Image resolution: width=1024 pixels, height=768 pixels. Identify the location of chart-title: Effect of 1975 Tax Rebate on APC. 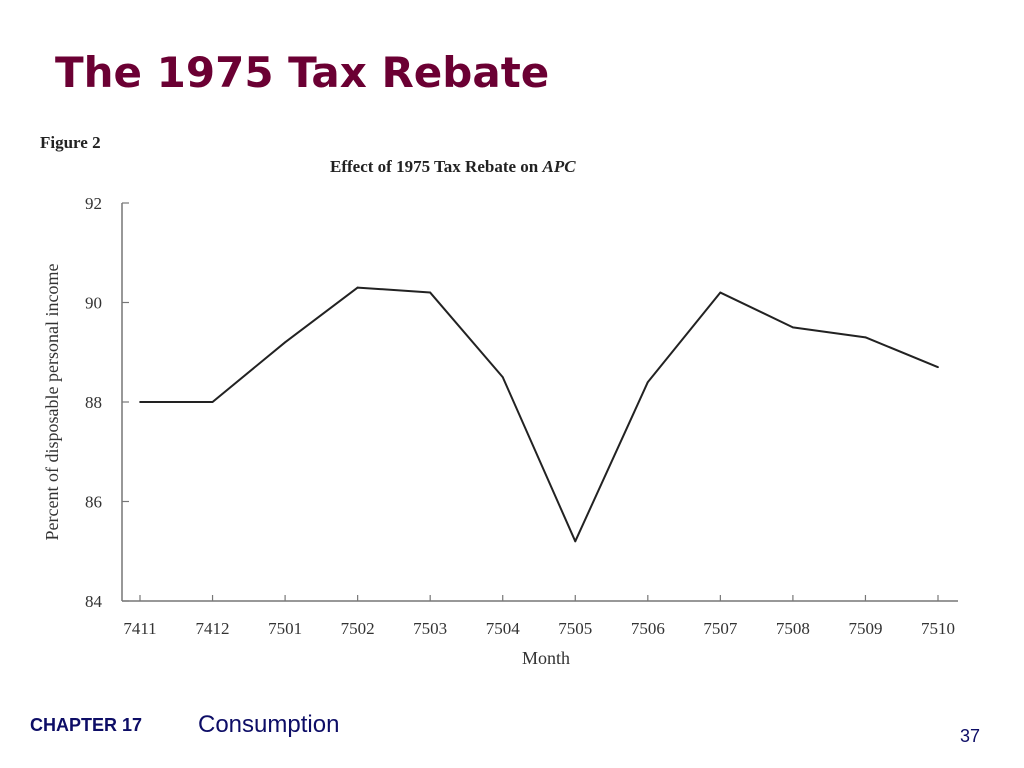
(453, 167).